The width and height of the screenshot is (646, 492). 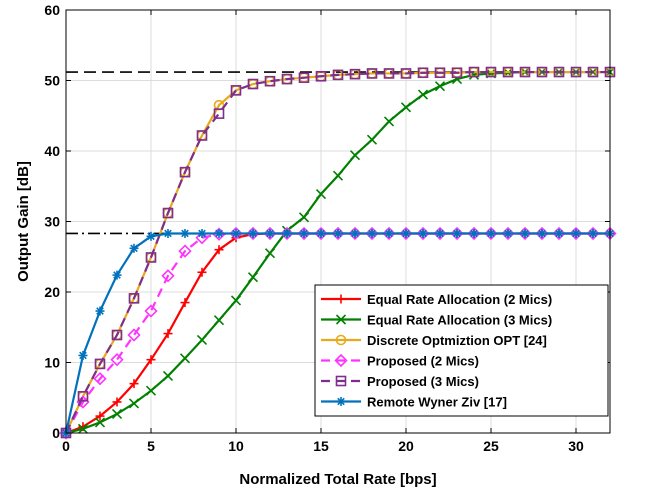 What do you see at coordinates (459, 320) in the screenshot?
I see `legend-label: Equal Rate Allocation (3 Mics)` at bounding box center [459, 320].